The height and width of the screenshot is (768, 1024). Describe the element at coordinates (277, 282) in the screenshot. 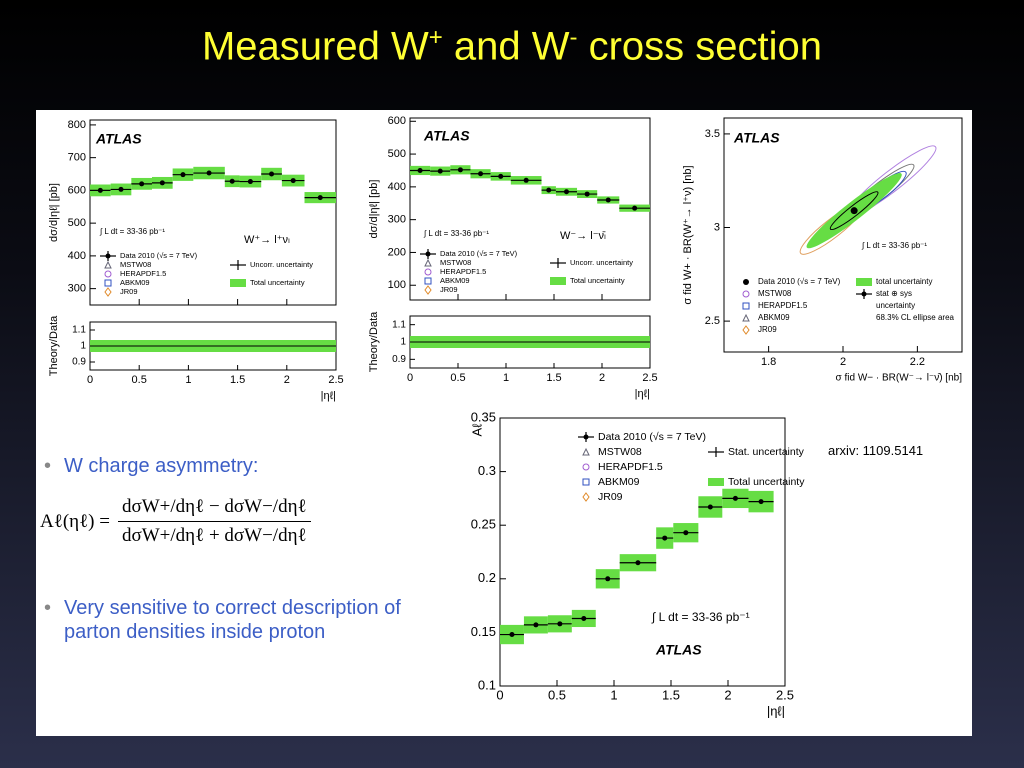

I see `legend-label: Total uncertainty` at that location.